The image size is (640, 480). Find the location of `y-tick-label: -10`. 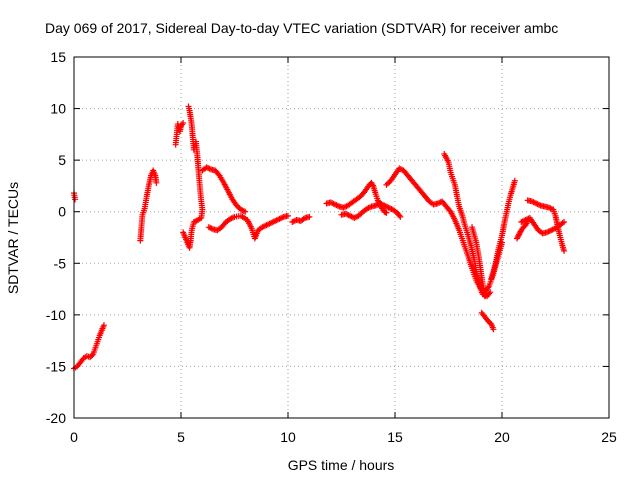

y-tick-label: -10 is located at coordinates (56, 315).